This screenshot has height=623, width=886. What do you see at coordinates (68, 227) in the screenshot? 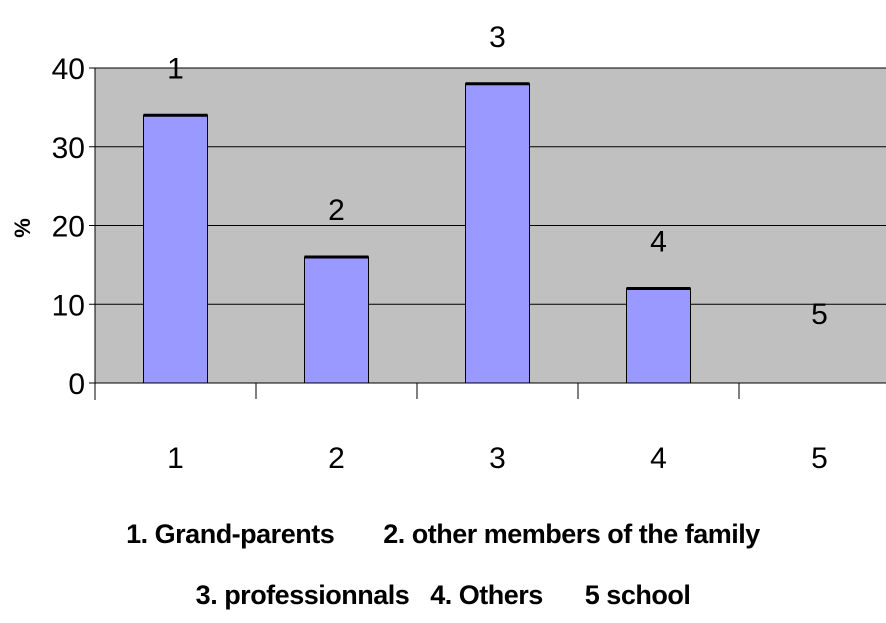
I see `y-tick-label: 20` at bounding box center [68, 227].